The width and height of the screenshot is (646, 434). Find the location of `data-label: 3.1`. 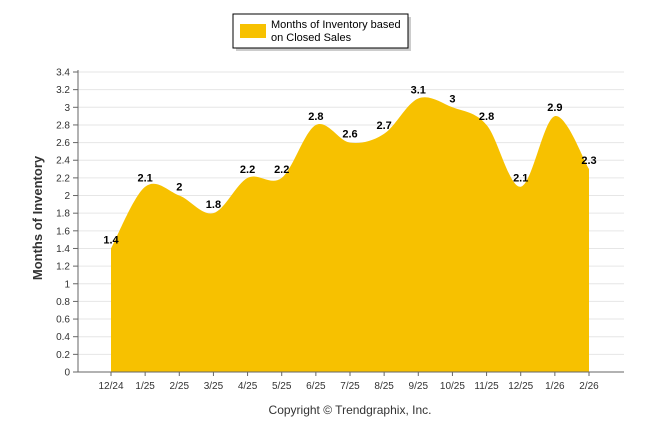

data-label: 3.1 is located at coordinates (418, 90).